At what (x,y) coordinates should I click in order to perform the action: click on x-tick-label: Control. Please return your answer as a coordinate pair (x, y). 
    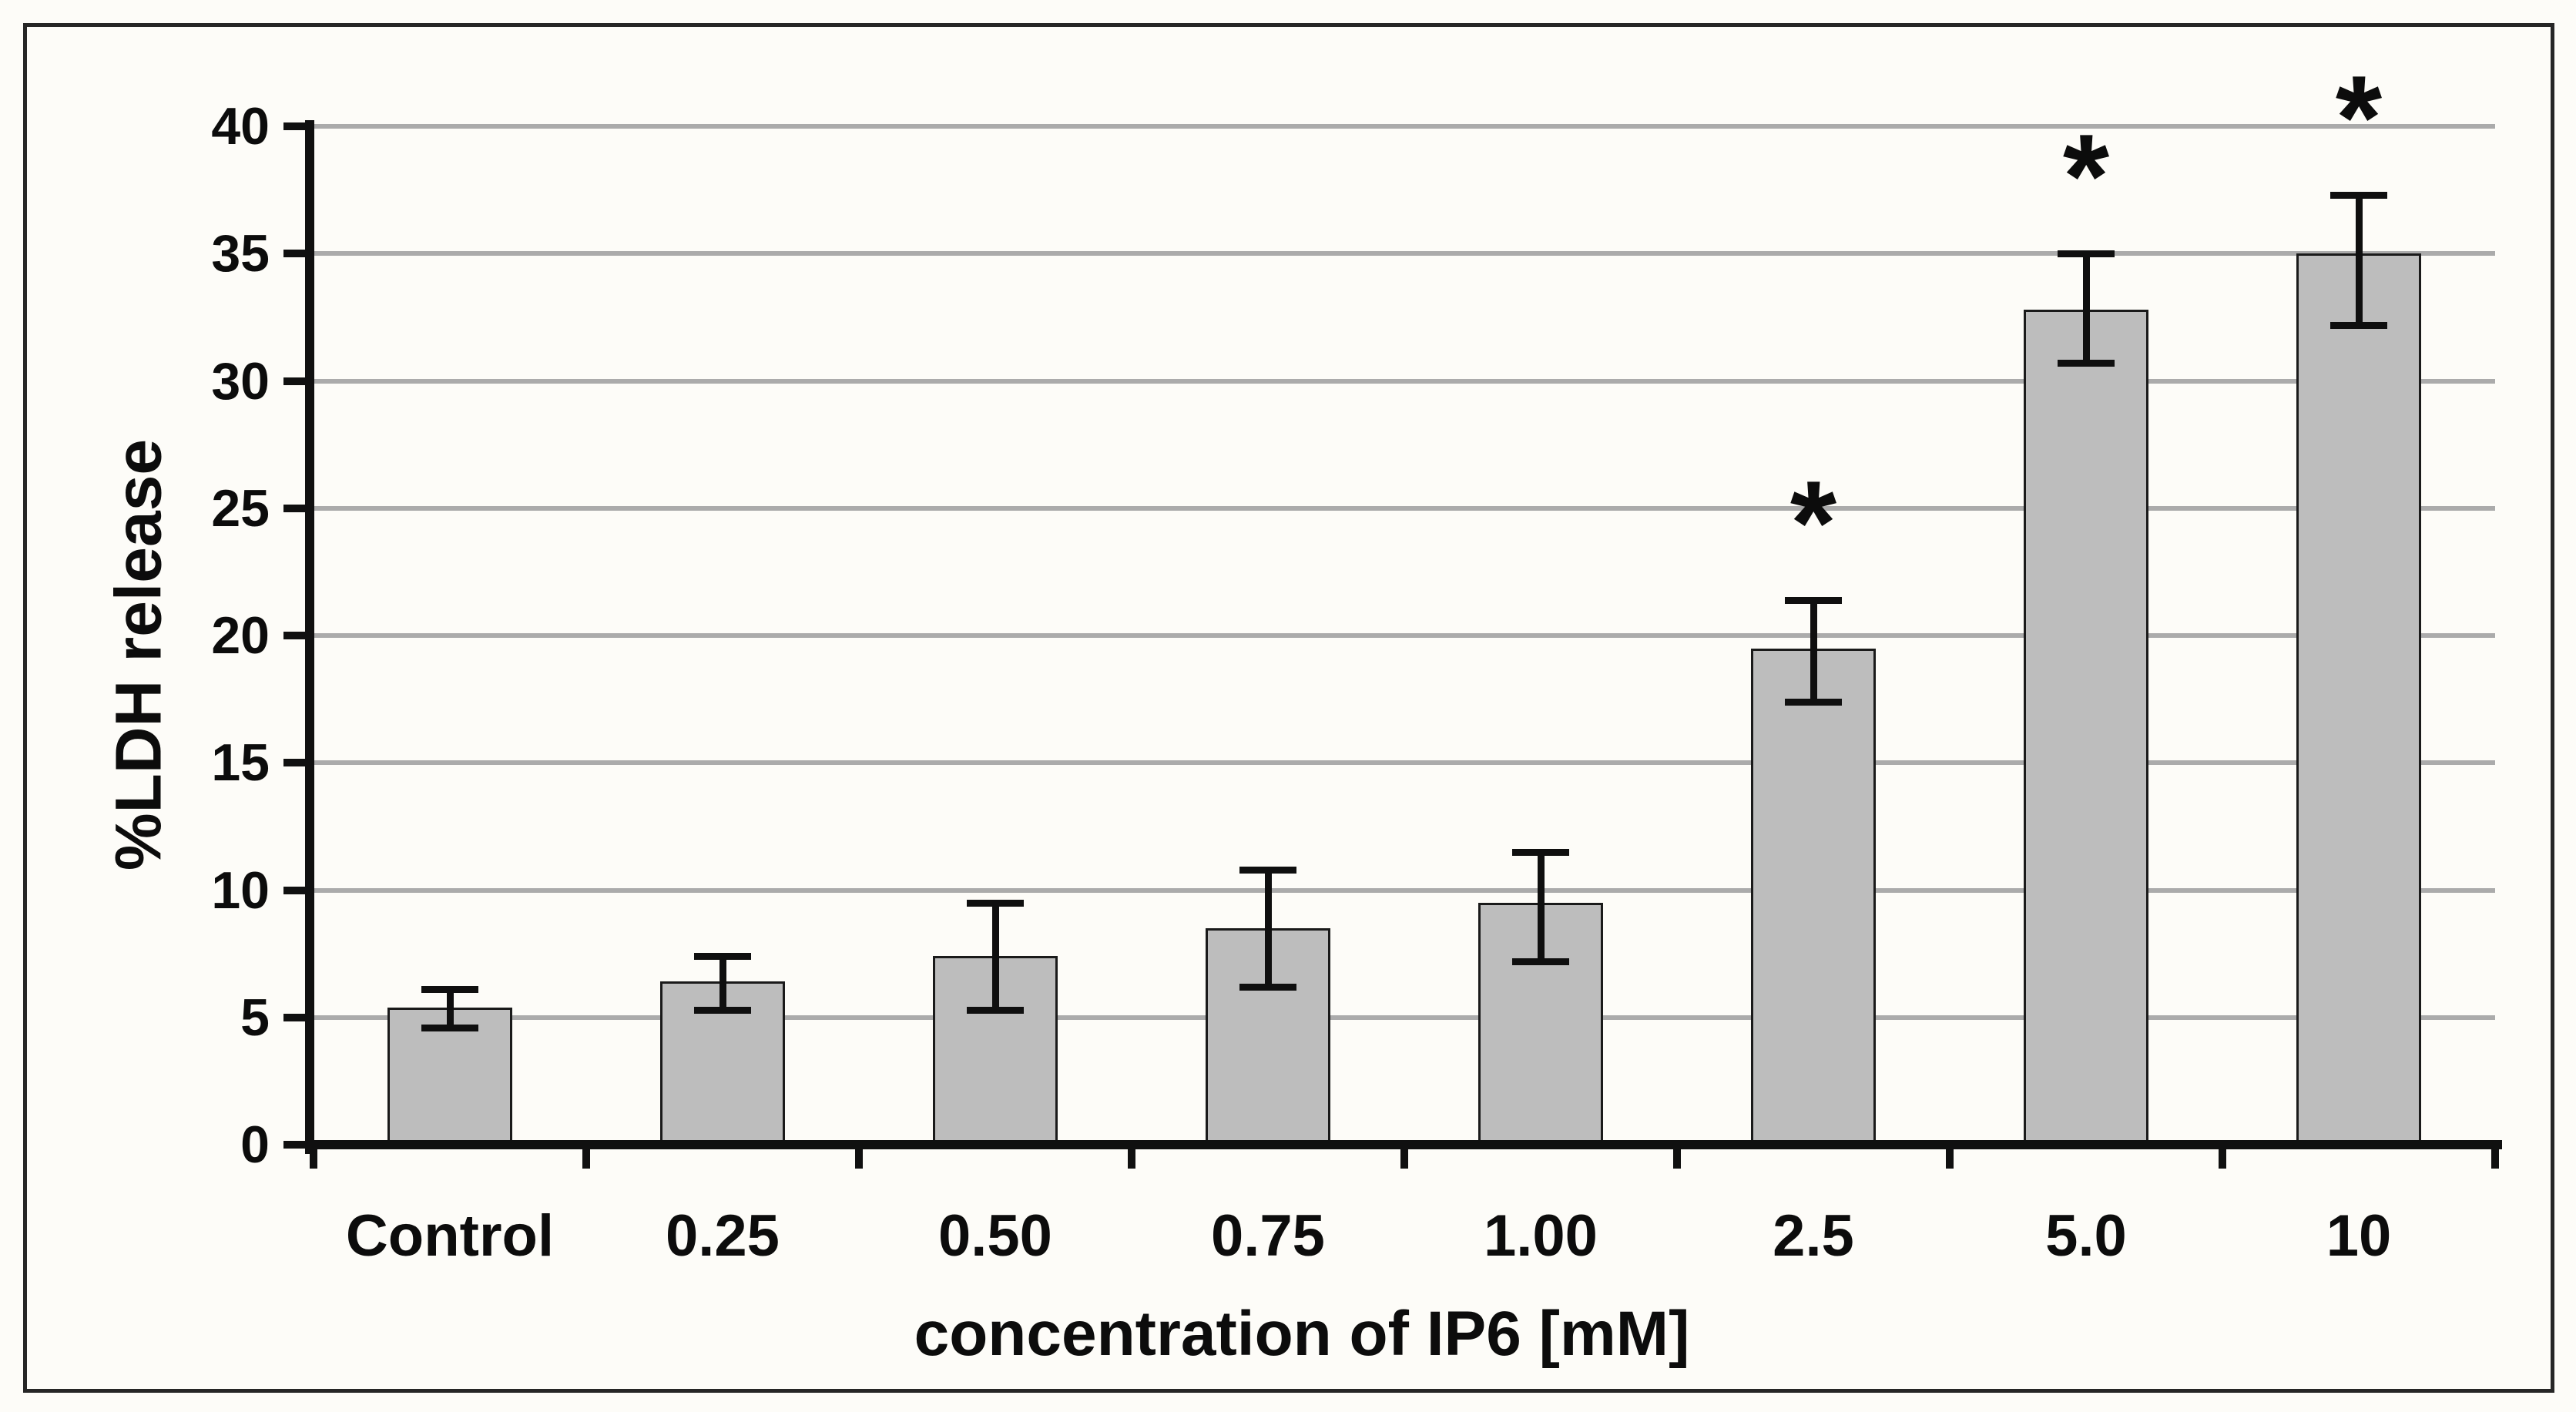
    Looking at the image, I should click on (450, 1236).